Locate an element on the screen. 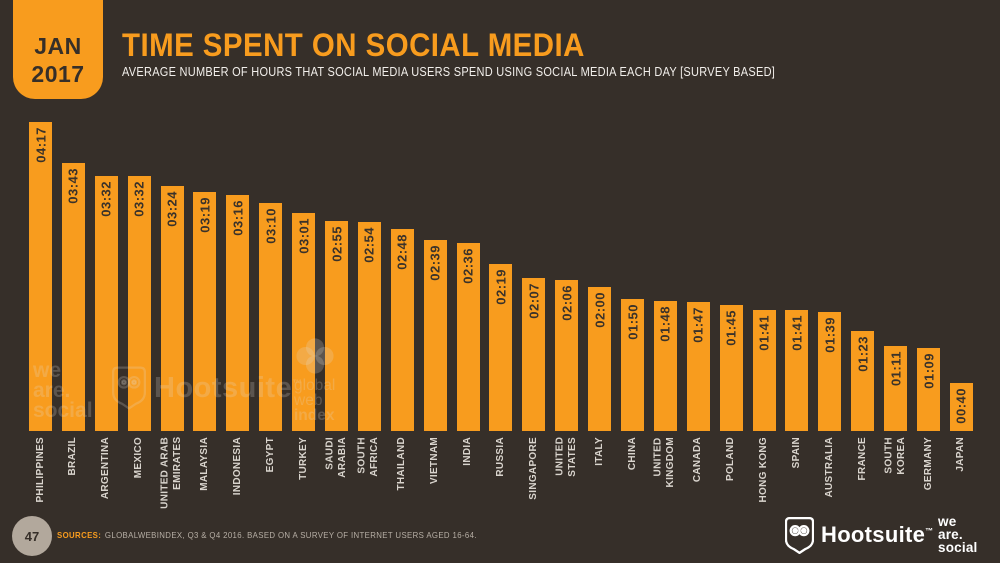 The height and width of the screenshot is (563, 1000). bar-value-label: 03:10 is located at coordinates (271, 225).